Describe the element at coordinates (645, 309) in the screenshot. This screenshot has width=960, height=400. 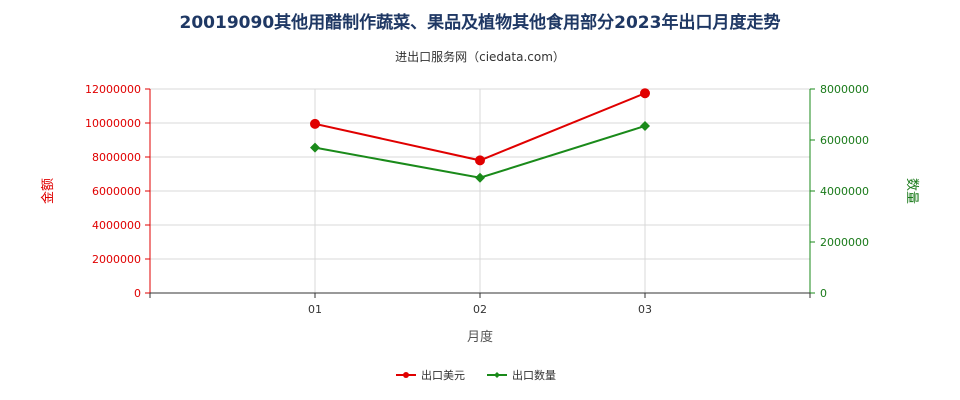
I see `x-tick-label: 03` at that location.